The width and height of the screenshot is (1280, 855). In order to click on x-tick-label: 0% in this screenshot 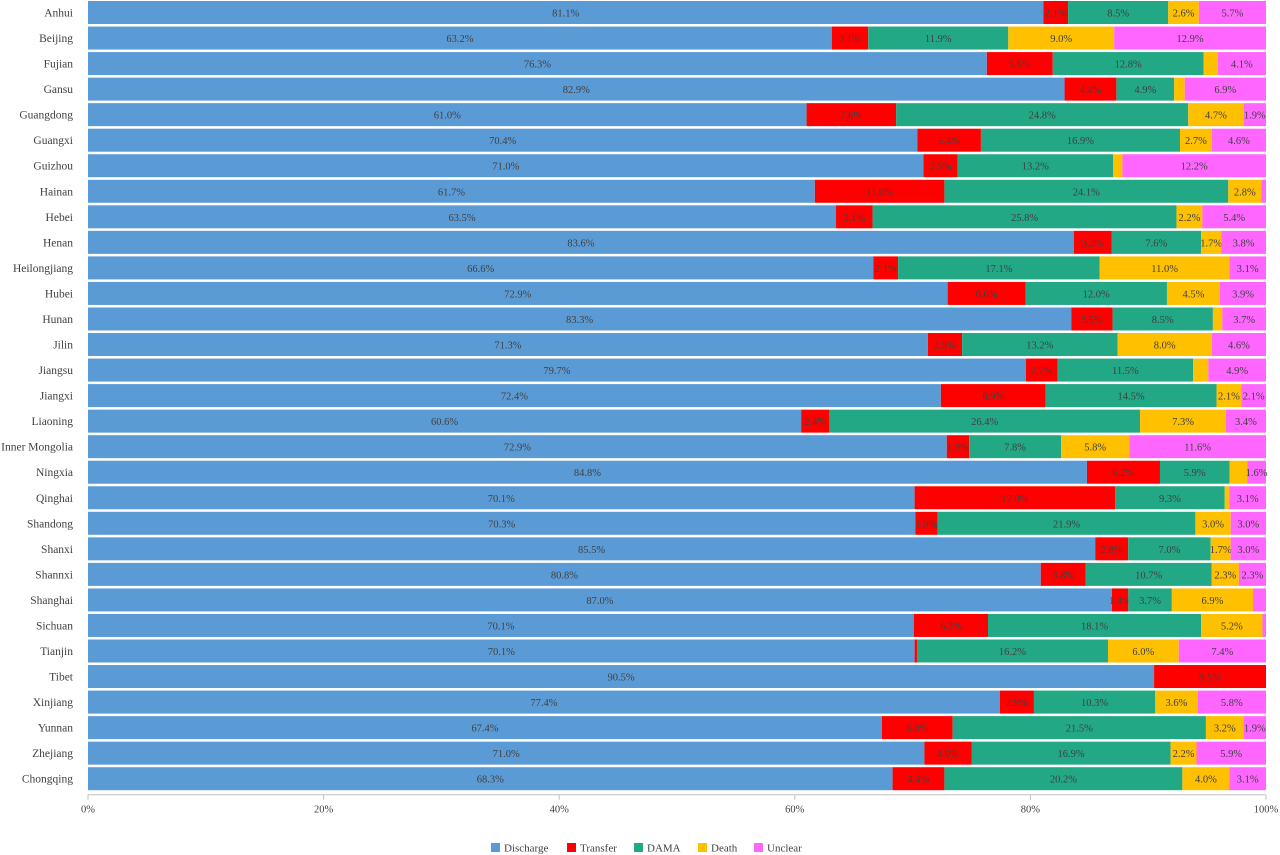, I will do `click(88, 810)`.